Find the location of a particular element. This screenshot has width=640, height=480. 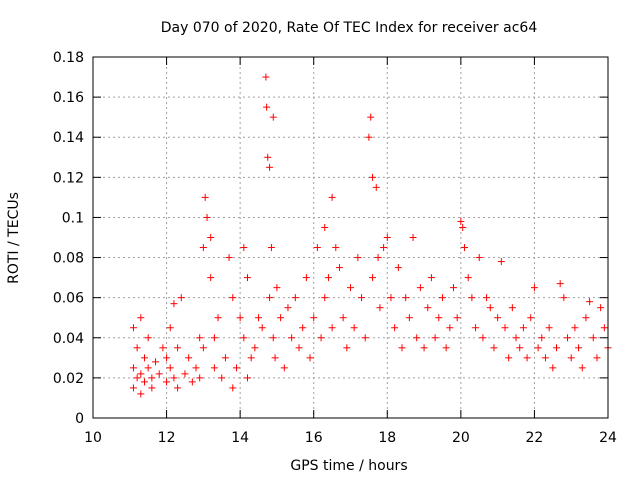

y-tick-label: 0.12 is located at coordinates (68, 178).